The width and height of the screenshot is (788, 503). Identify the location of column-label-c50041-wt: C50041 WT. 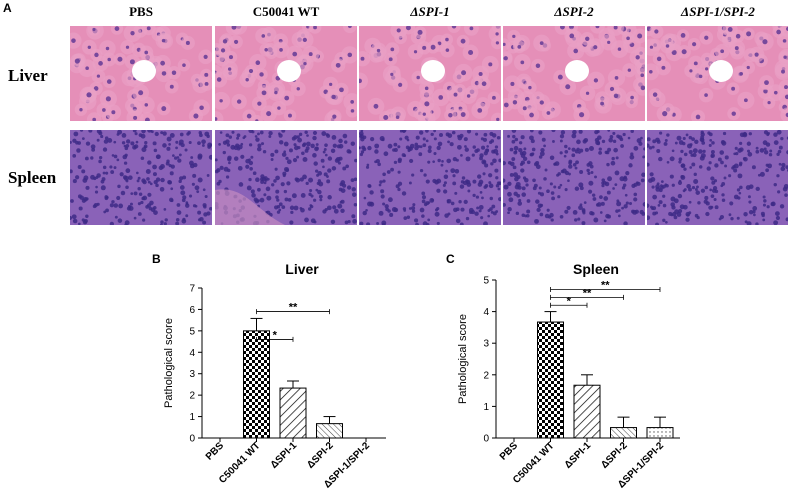
(286, 11).